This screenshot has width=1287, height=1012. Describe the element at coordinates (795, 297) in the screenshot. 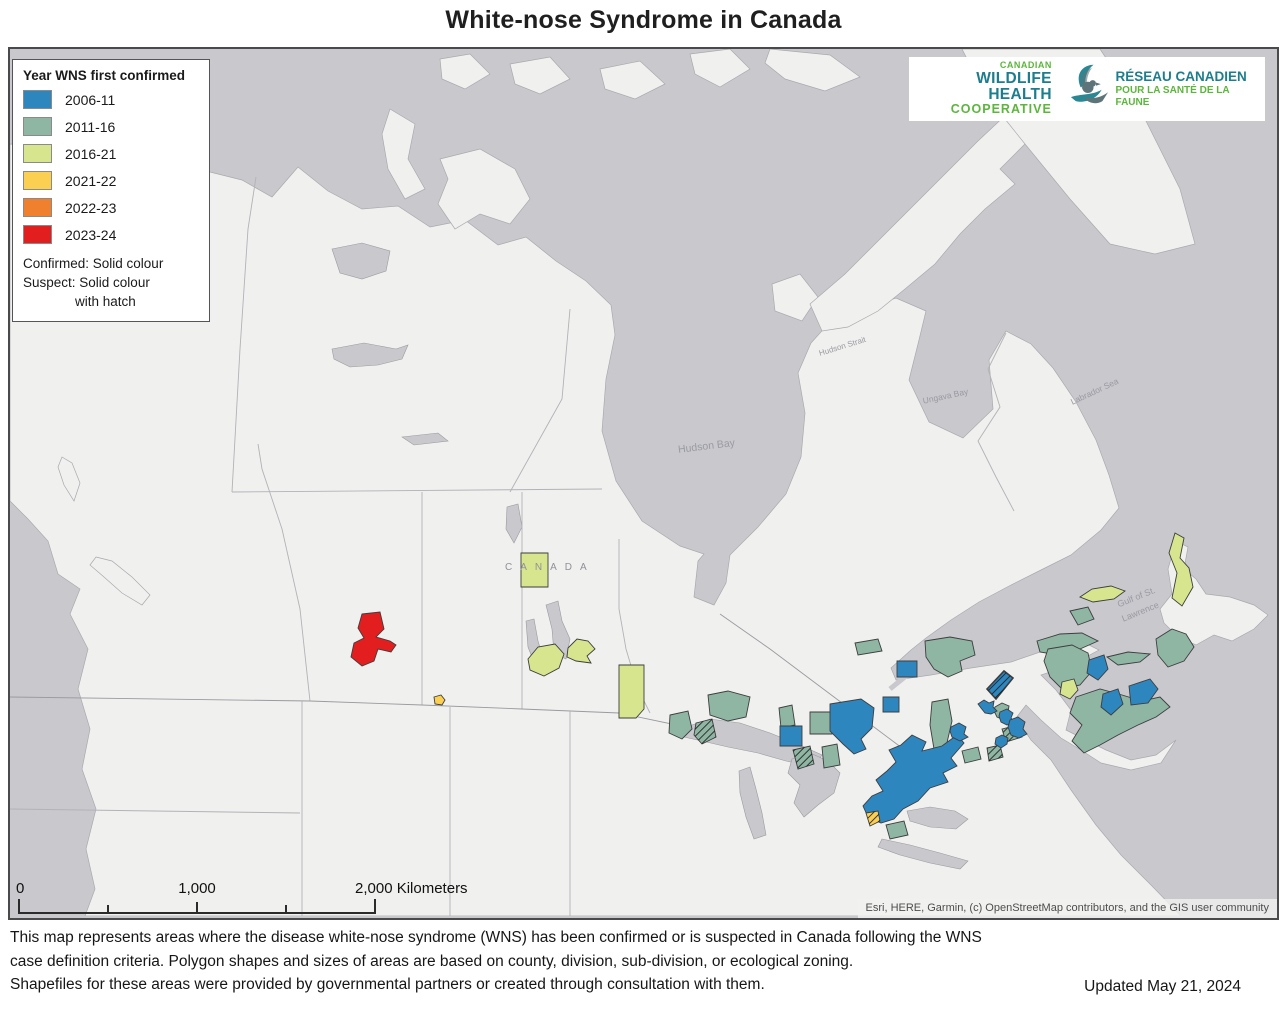

I see `island-southampton` at that location.